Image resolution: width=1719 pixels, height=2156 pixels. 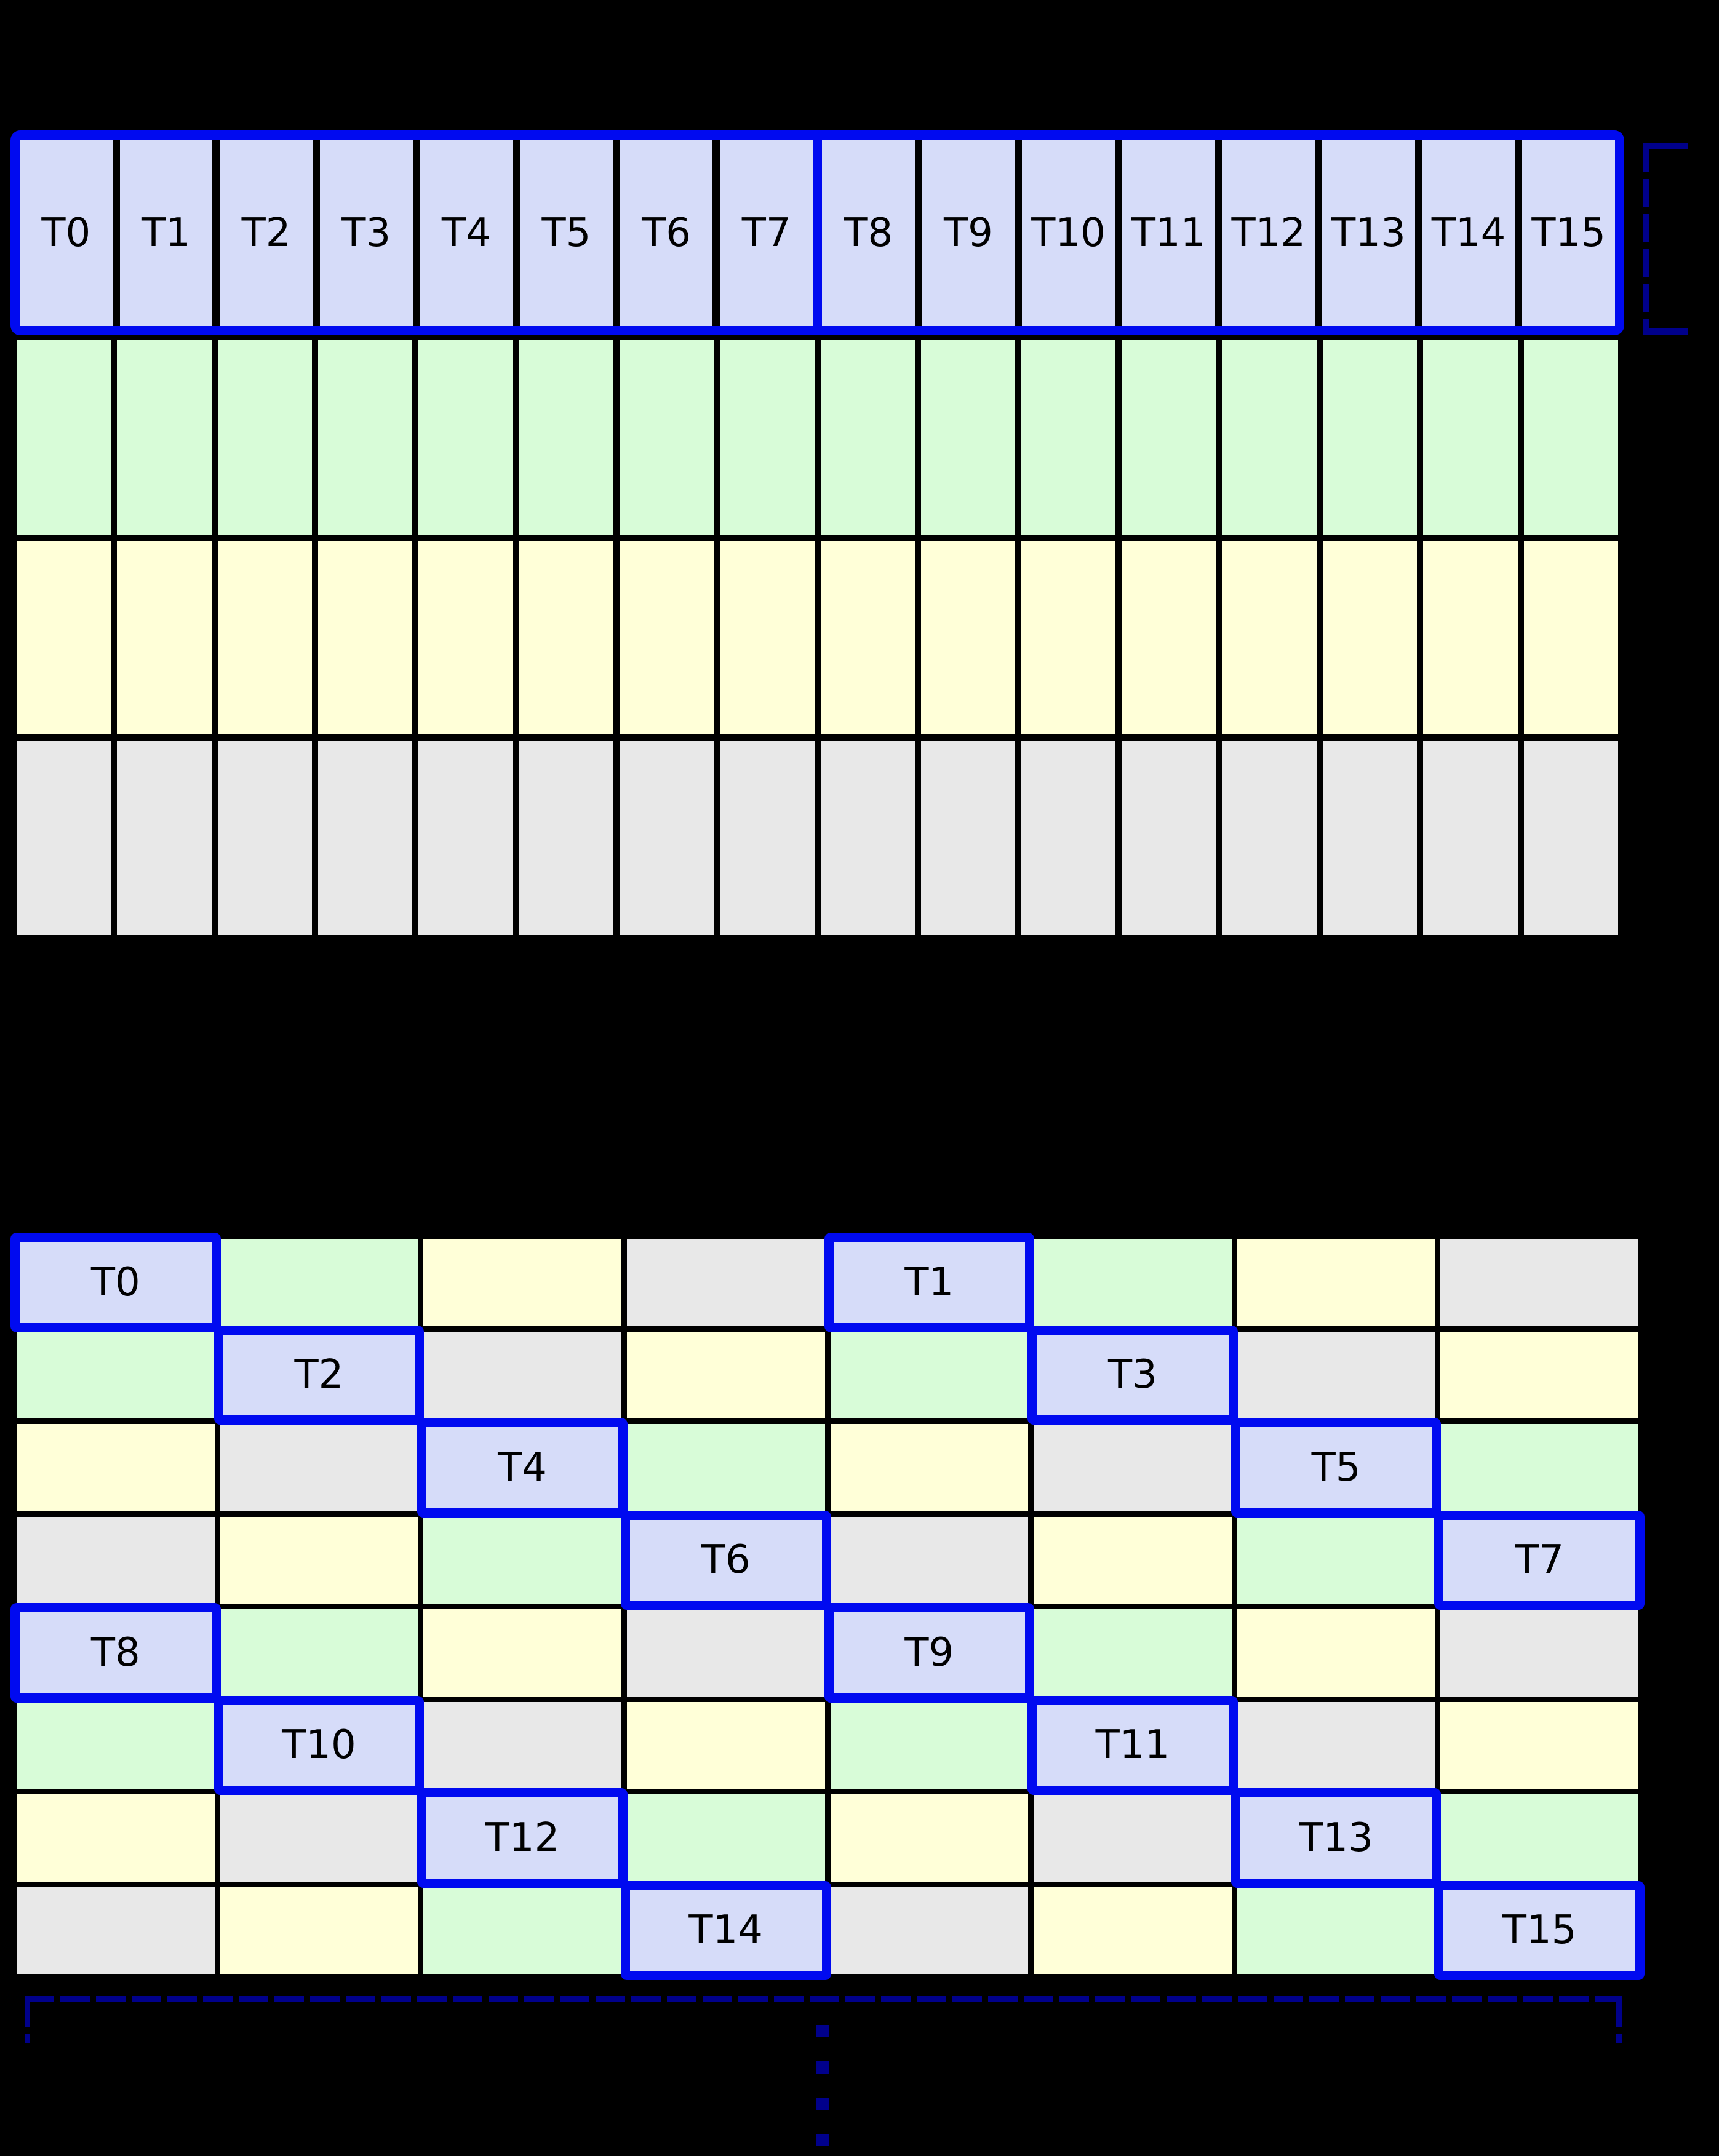 I want to click on bottom-bracket-right-tick, so click(x=1619, y=2021).